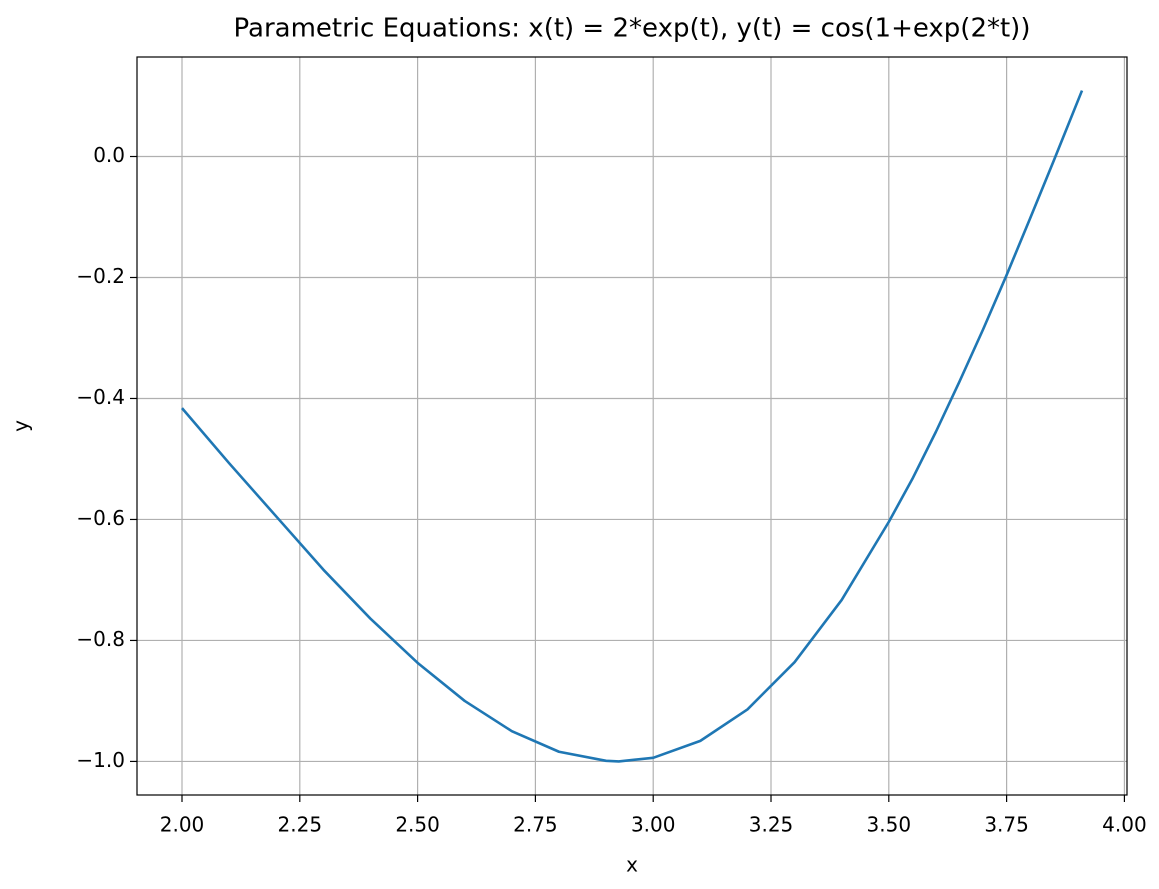 The image size is (1159, 889). Describe the element at coordinates (100, 639) in the screenshot. I see `y-tick-label: −0.8` at that location.